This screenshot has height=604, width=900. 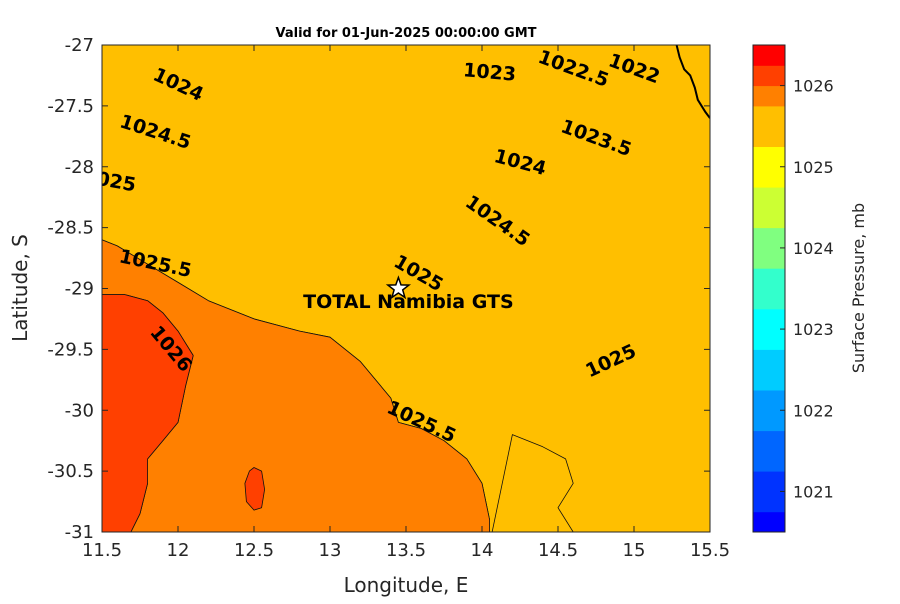 I want to click on x-tick-label-0: 11.5, so click(x=102, y=550).